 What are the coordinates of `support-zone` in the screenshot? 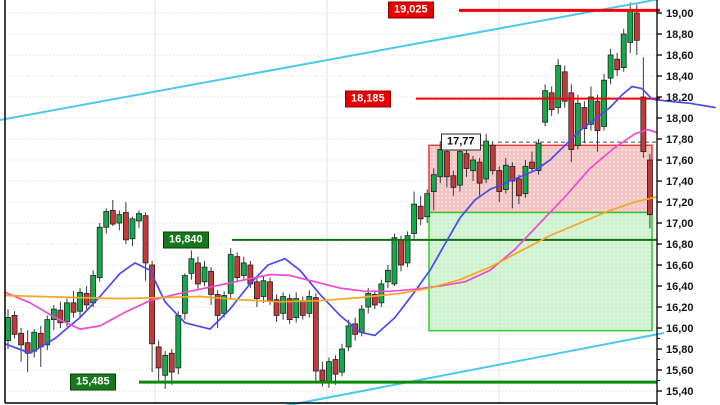 It's located at (540, 271).